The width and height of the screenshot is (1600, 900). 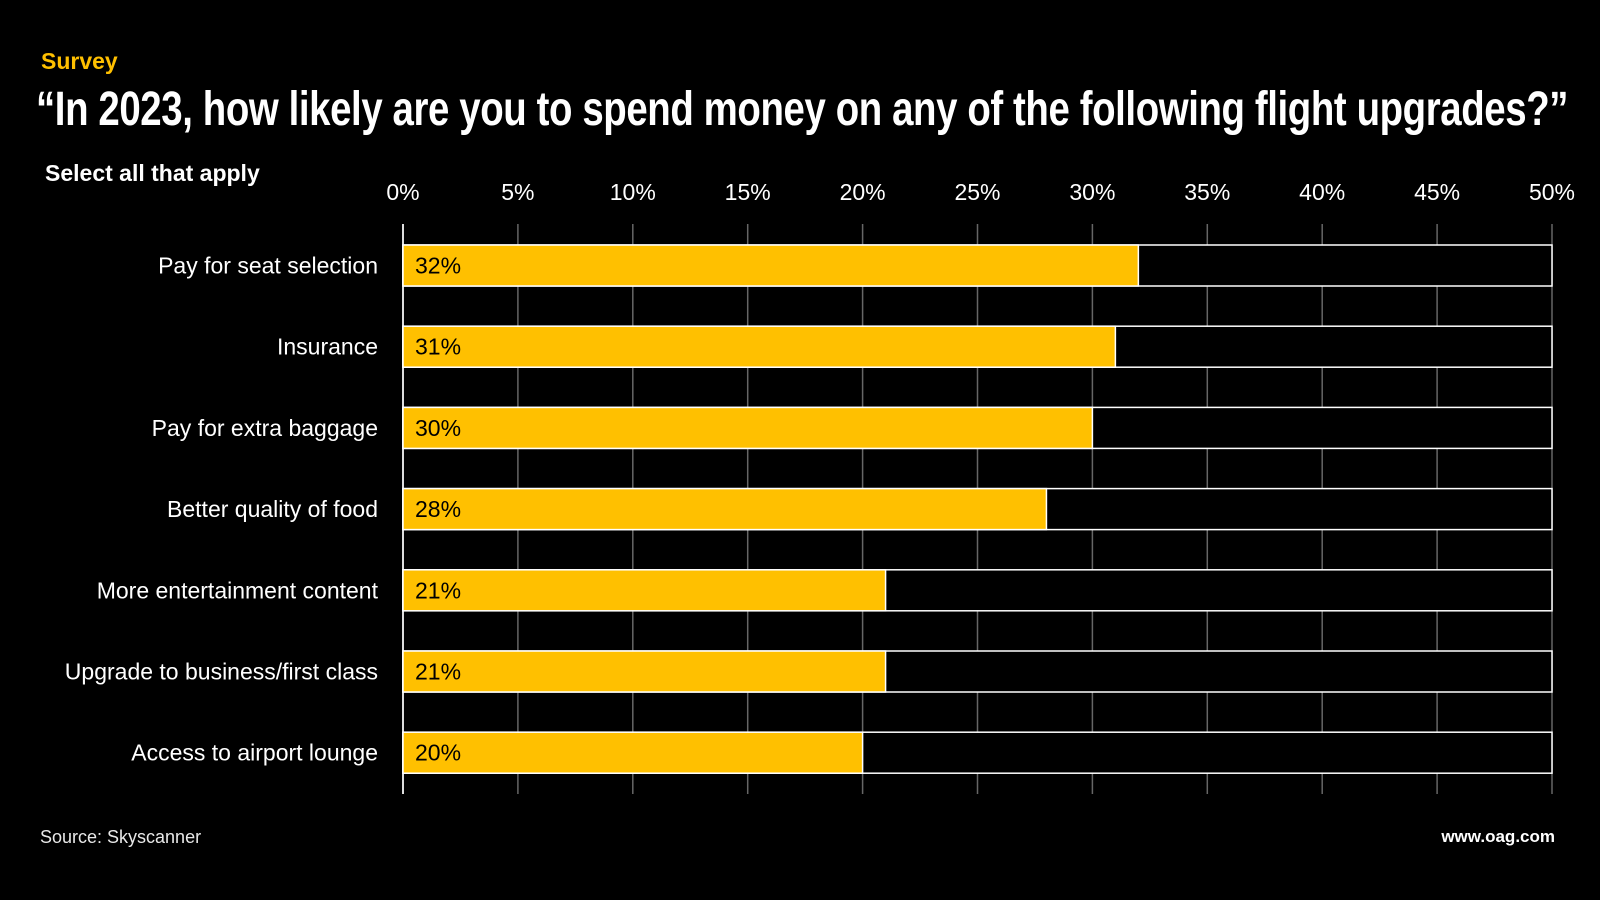 I want to click on x-tick-label: 30%, so click(x=1092, y=192).